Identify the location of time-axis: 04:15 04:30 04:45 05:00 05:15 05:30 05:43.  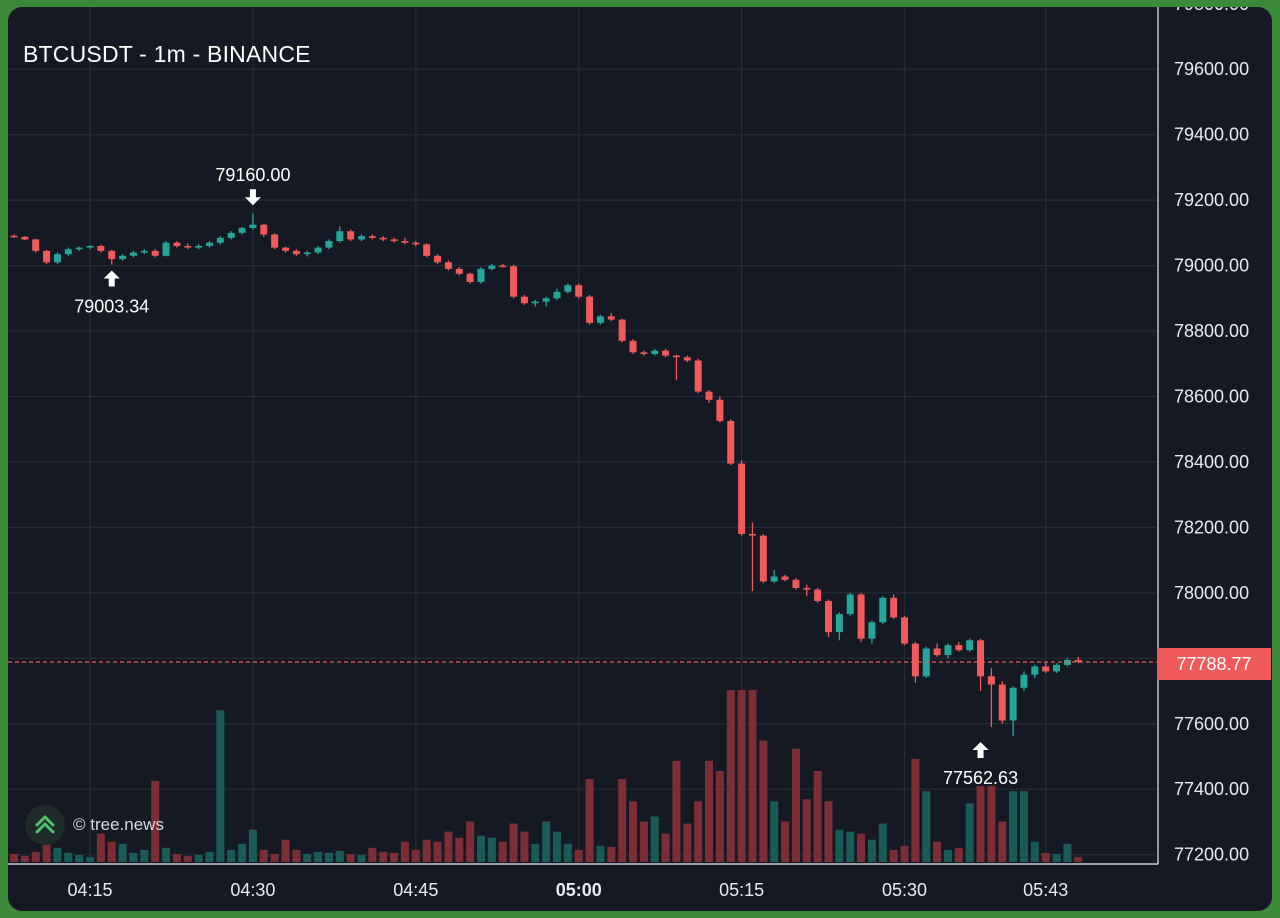
(567, 890).